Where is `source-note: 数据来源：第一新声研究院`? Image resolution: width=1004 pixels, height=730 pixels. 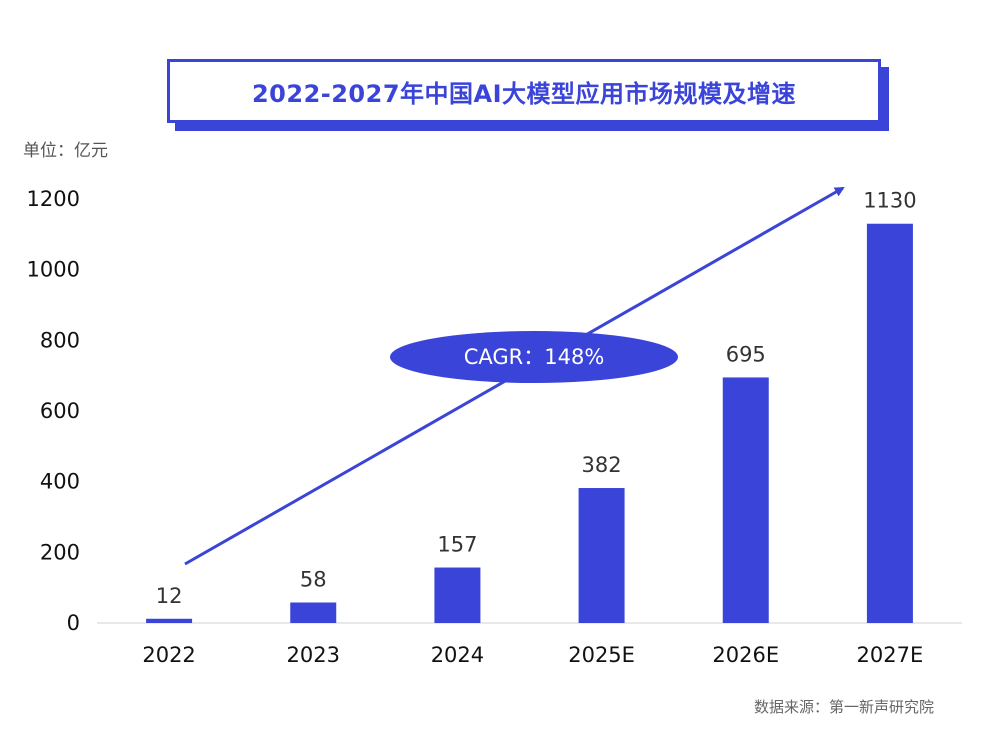
source-note: 数据来源：第一新声研究院 is located at coordinates (843, 707).